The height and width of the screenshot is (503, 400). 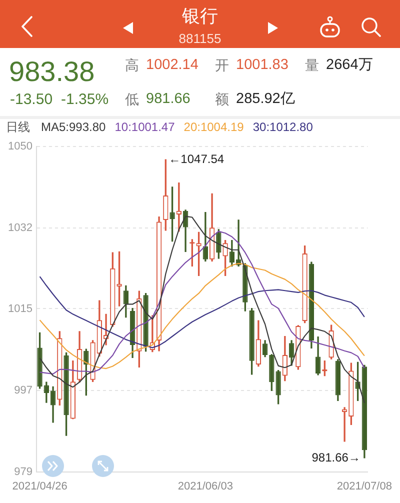 What do you see at coordinates (85, 99) in the screenshot?
I see `text: -1.35%` at bounding box center [85, 99].